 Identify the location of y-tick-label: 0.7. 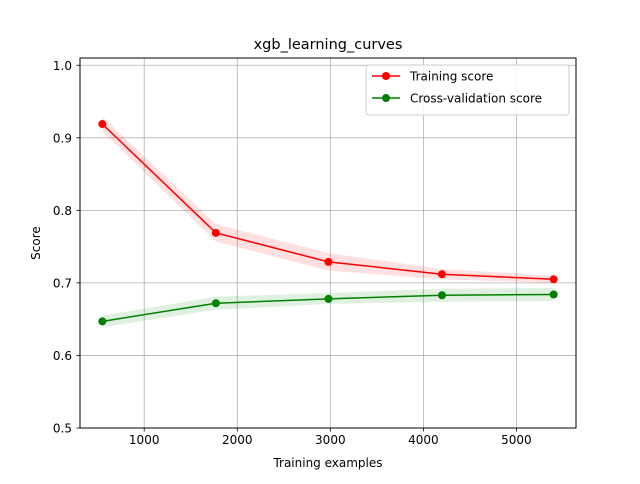
(62, 283).